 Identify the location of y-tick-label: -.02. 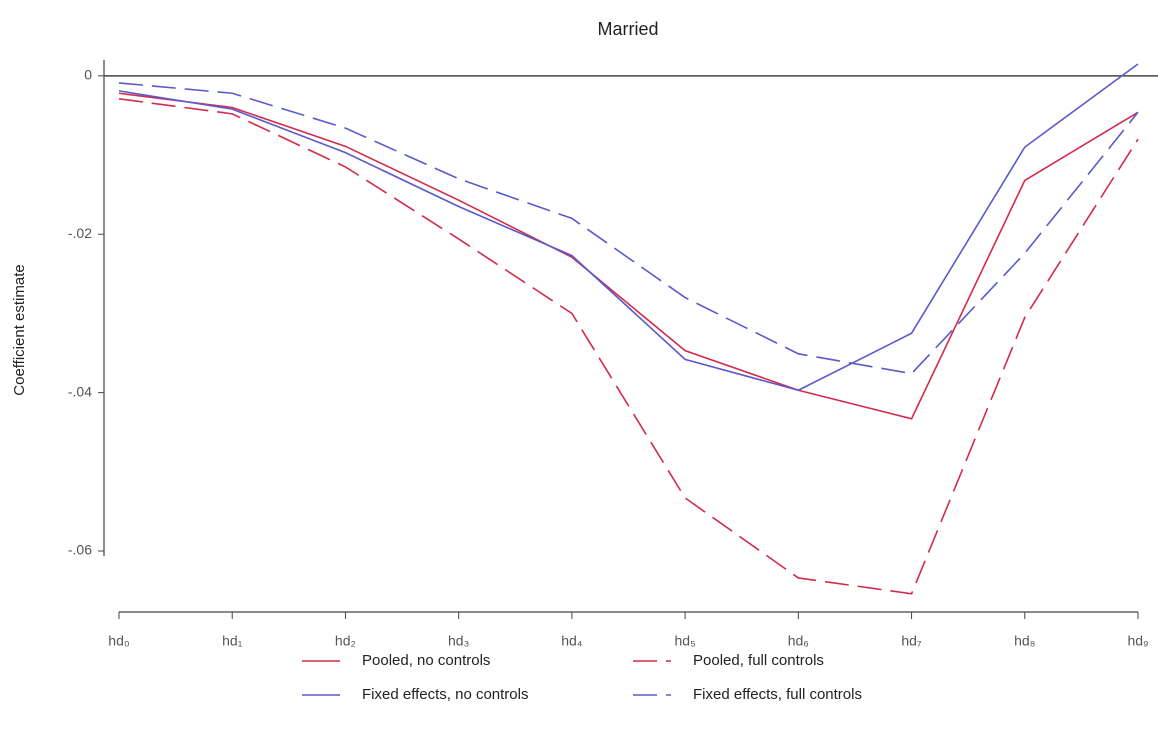
(80, 233).